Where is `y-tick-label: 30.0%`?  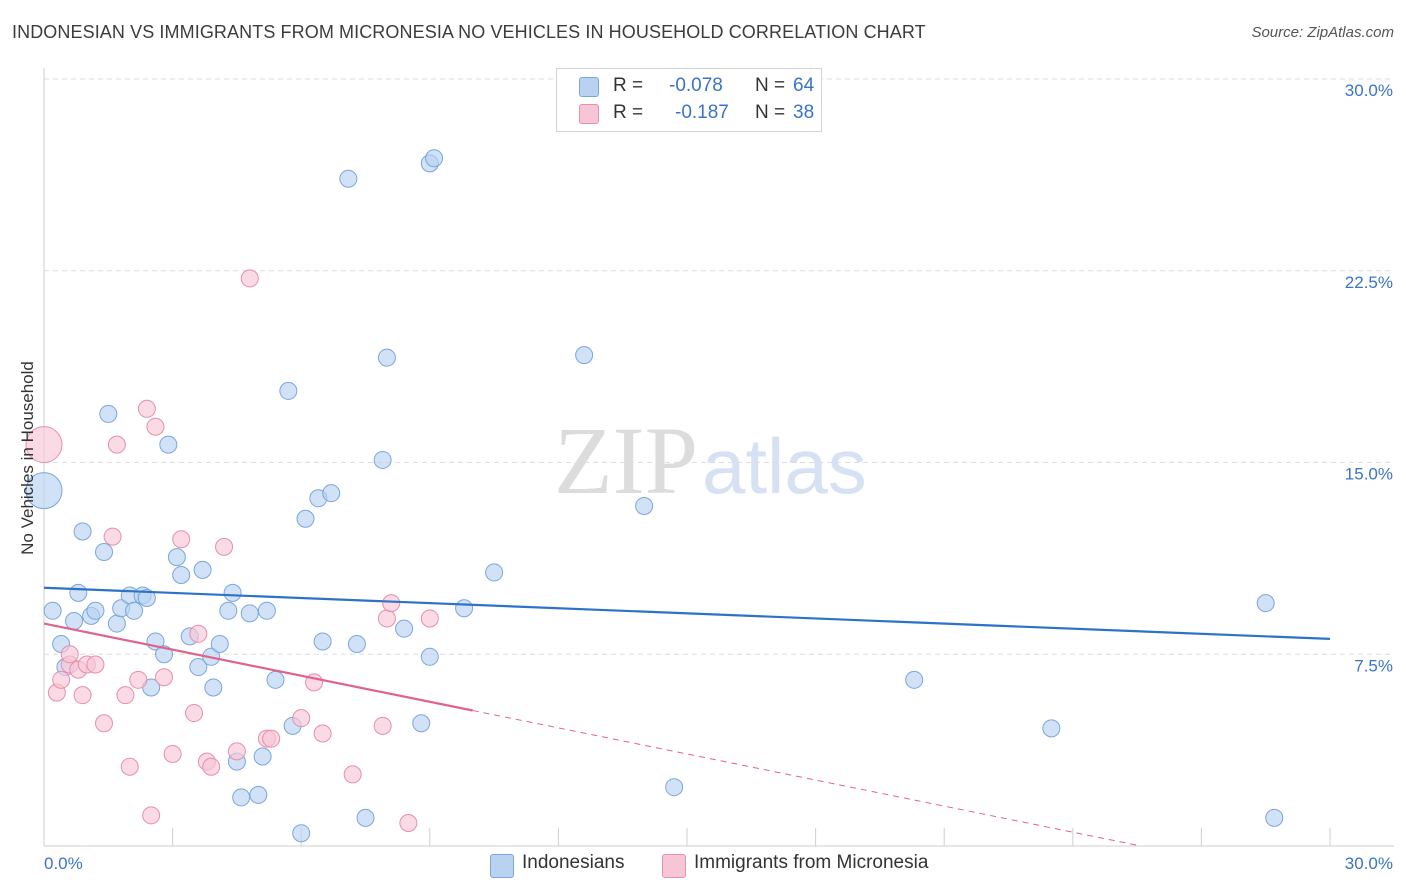
y-tick-label: 30.0% is located at coordinates (1369, 90).